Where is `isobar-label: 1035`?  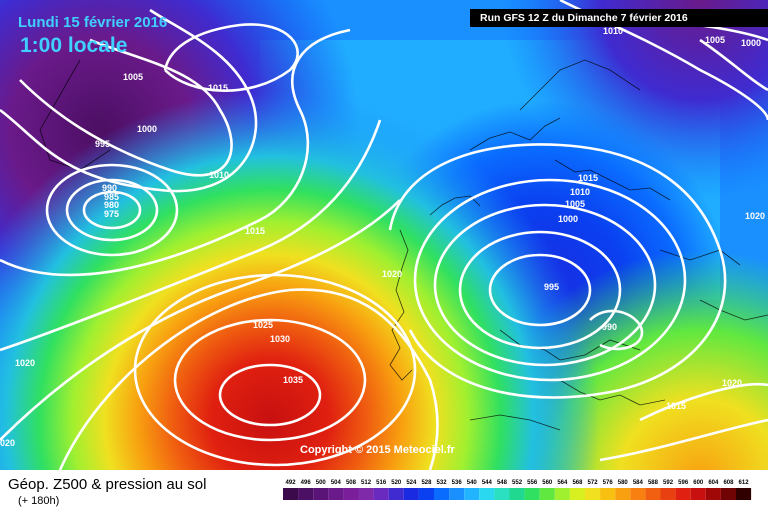 isobar-label: 1035 is located at coordinates (293, 380).